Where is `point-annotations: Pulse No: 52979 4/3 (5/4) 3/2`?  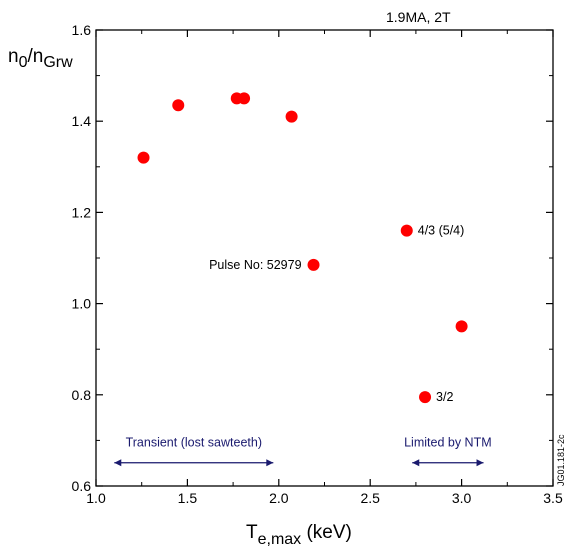 point-annotations: Pulse No: 52979 4/3 (5/4) 3/2 is located at coordinates (336, 314).